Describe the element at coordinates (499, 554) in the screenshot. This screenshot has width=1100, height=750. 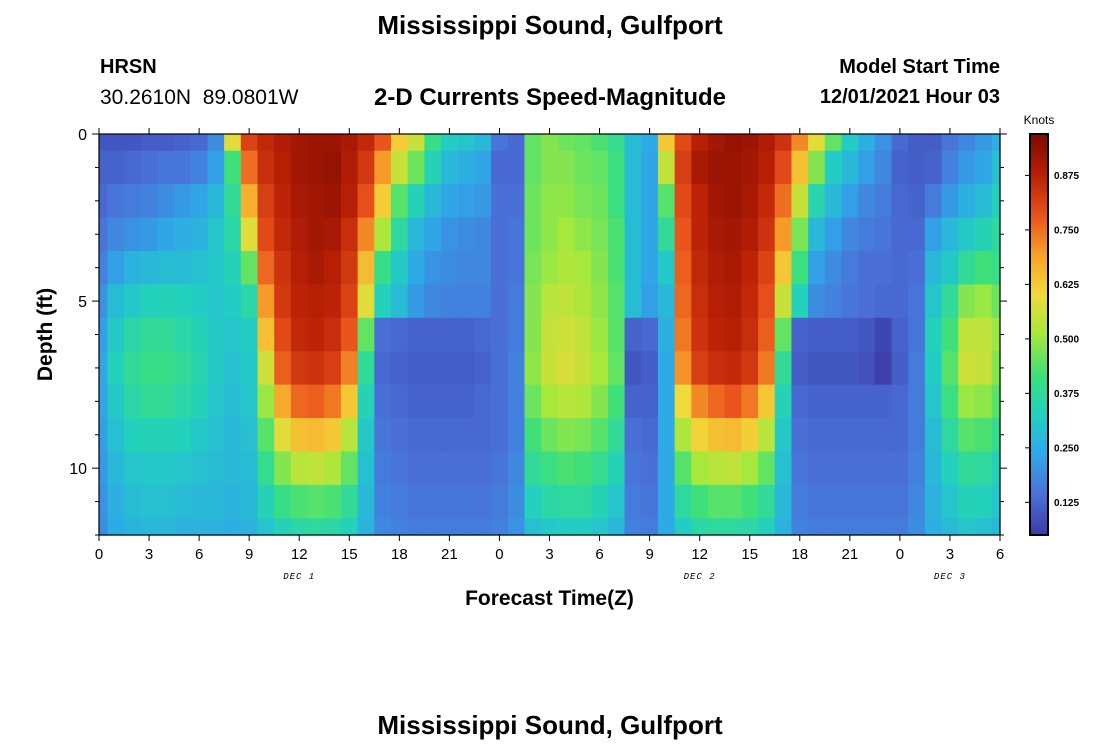
I see `x-tick-label: 0` at that location.